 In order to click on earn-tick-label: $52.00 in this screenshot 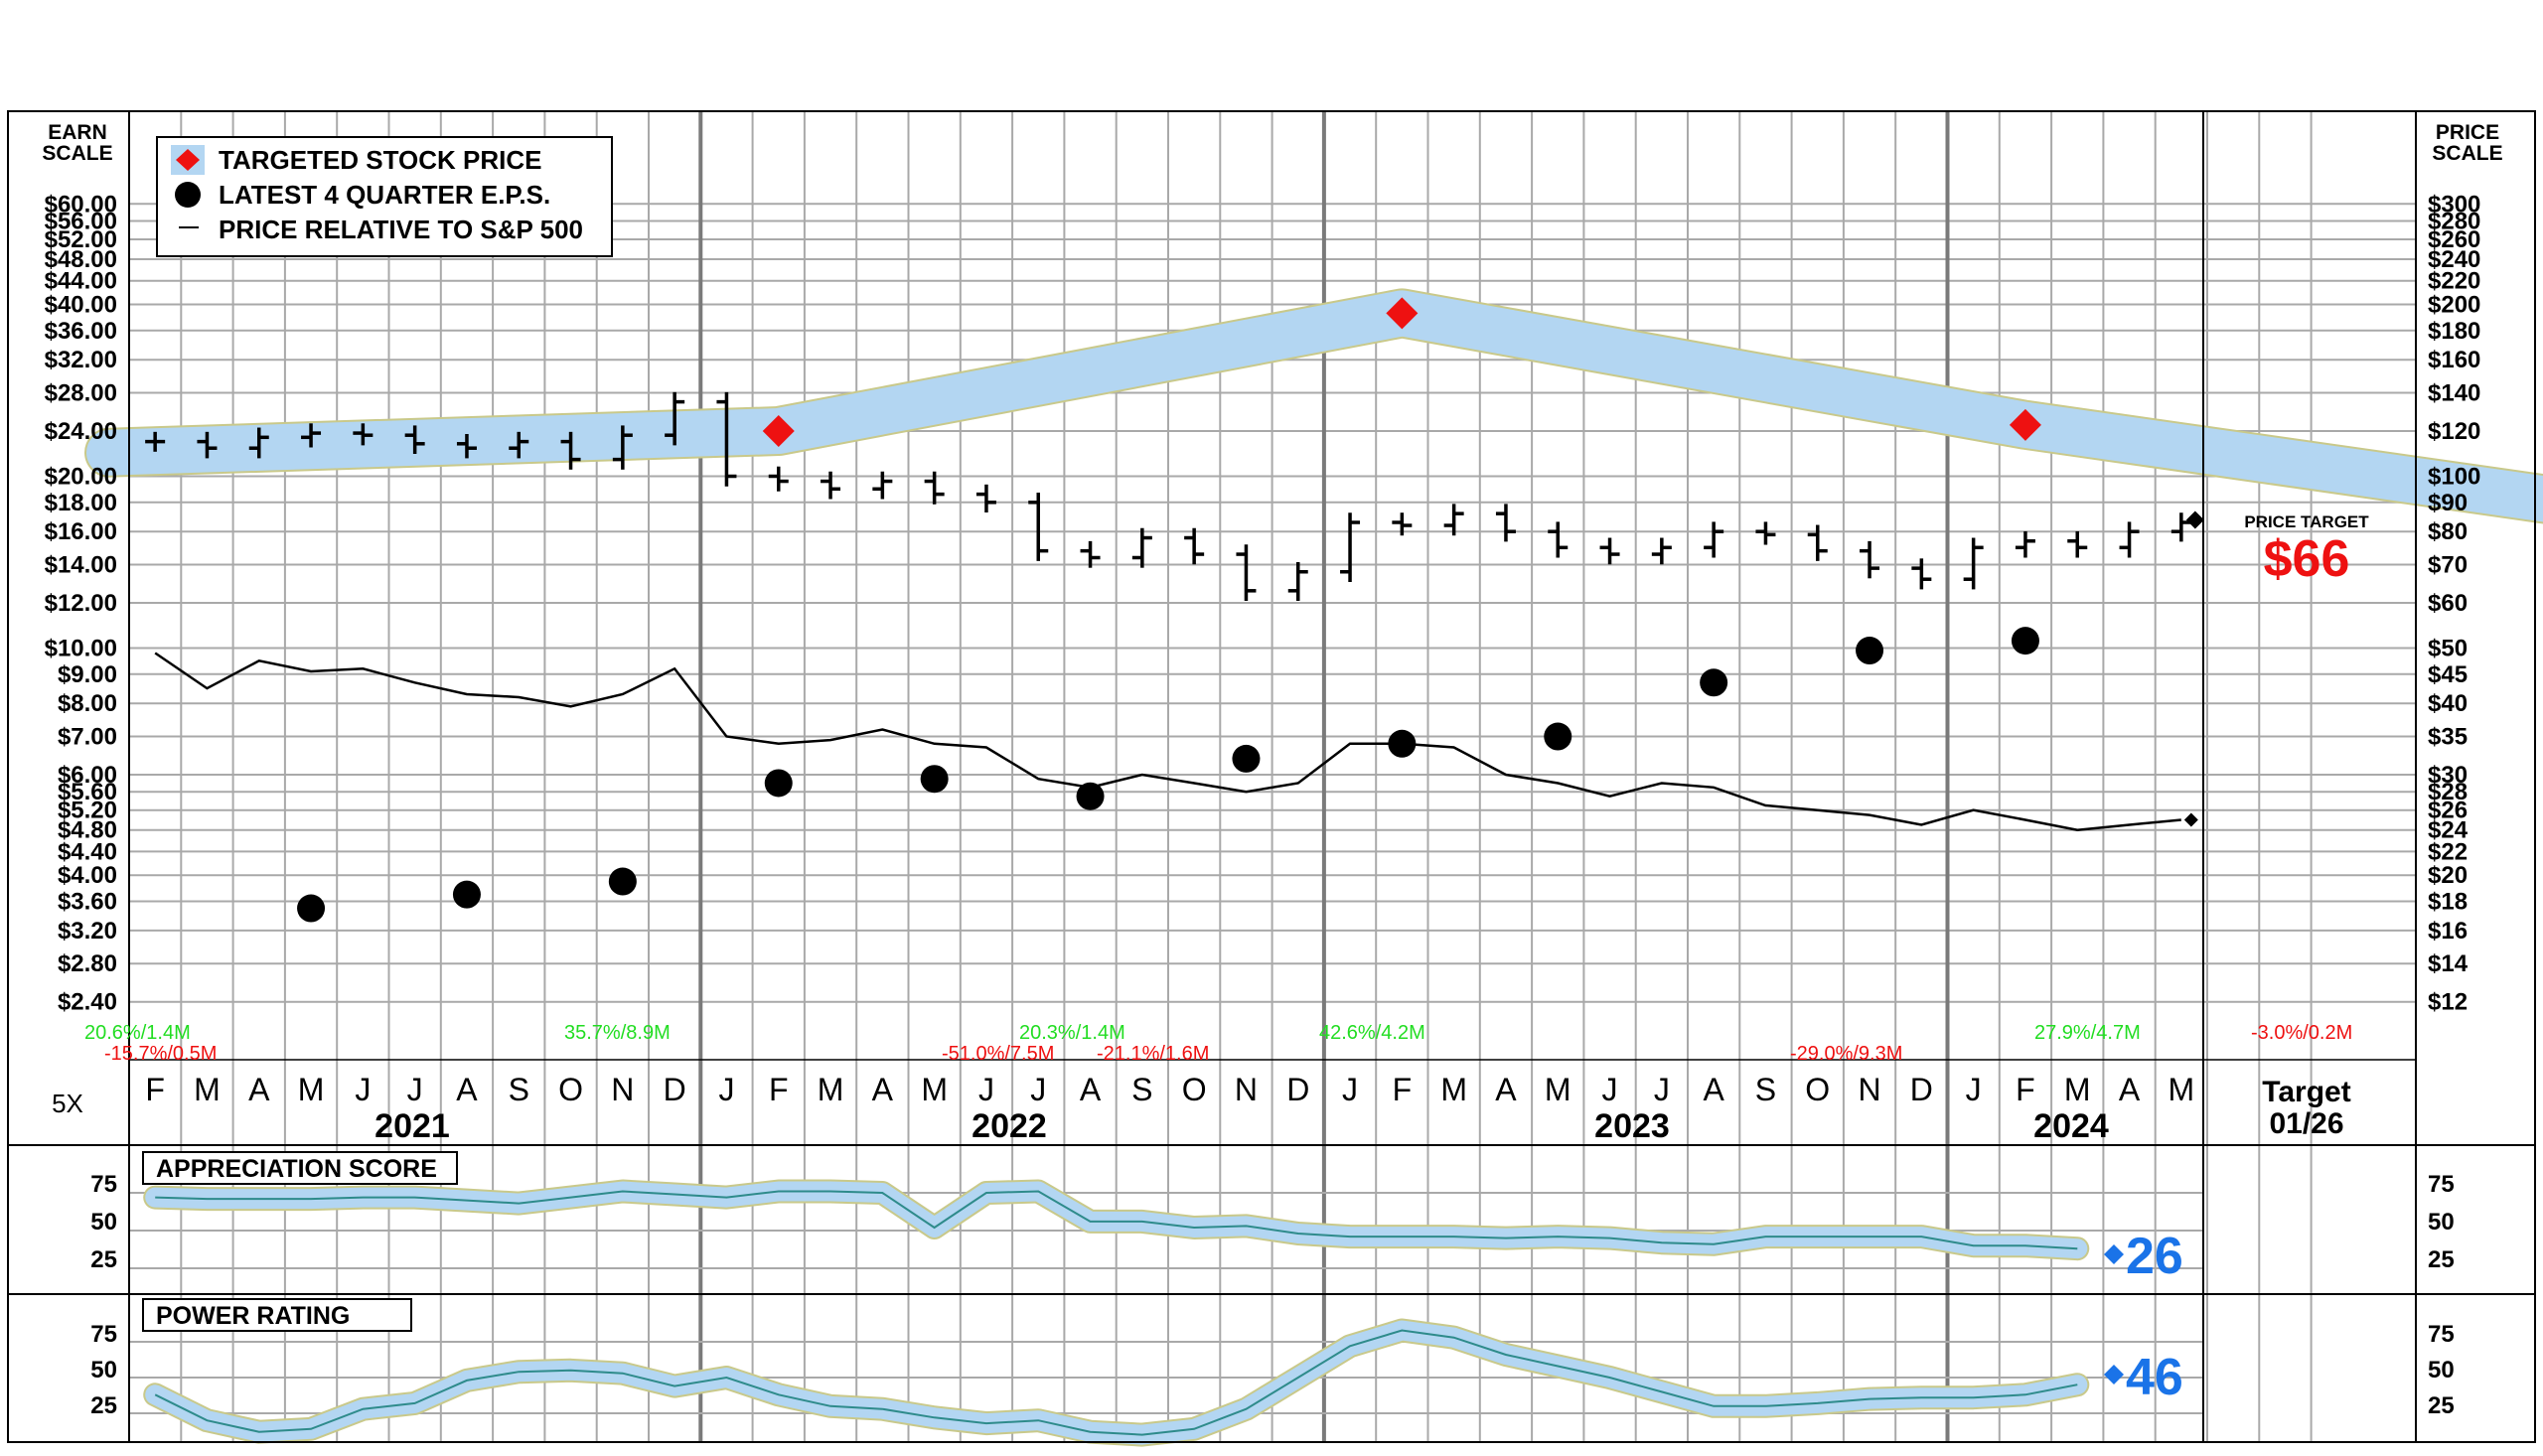, I will do `click(81, 239)`.